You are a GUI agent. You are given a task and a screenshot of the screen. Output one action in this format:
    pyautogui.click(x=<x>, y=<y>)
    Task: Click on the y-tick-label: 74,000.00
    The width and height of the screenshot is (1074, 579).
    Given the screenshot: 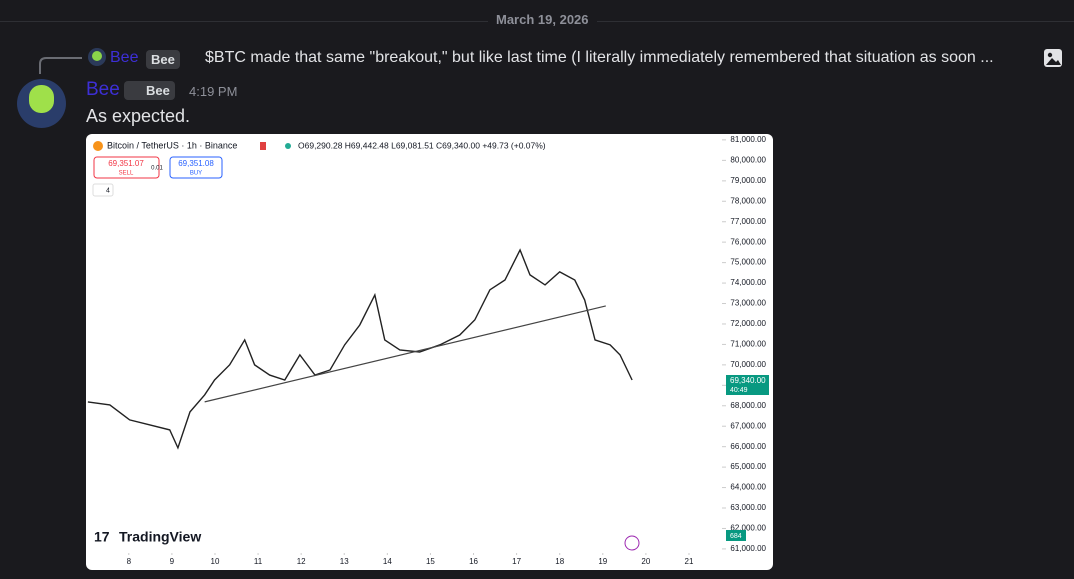 What is the action you would take?
    pyautogui.click(x=748, y=282)
    